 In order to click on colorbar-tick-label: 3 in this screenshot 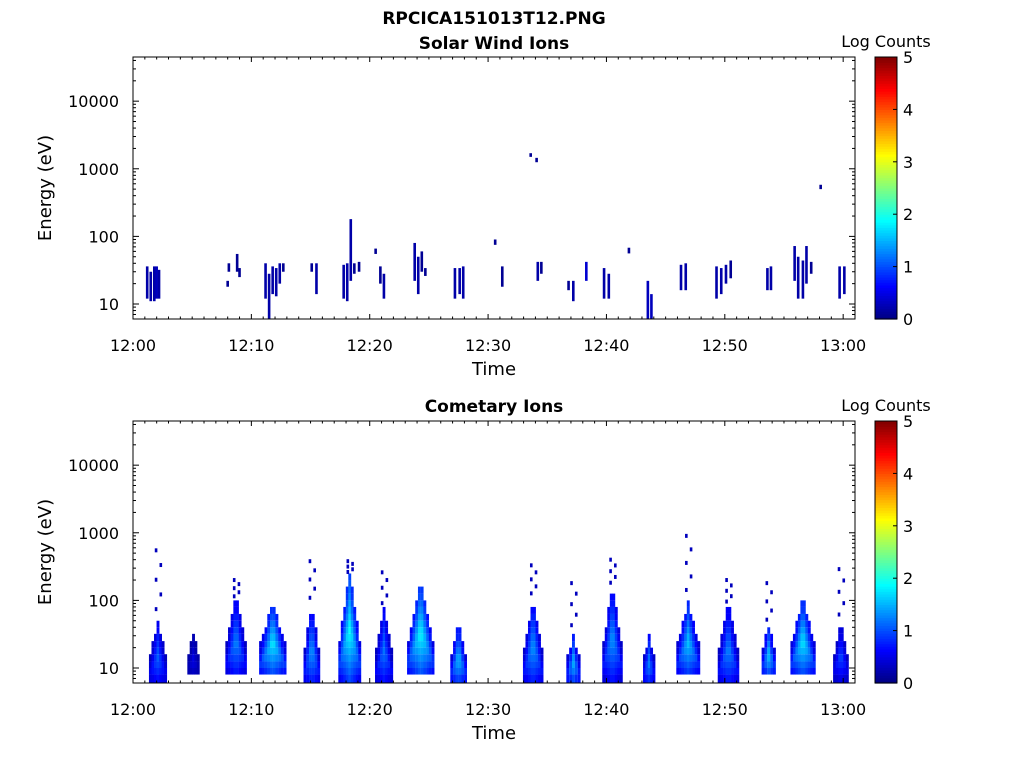, I will do `click(908, 526)`.